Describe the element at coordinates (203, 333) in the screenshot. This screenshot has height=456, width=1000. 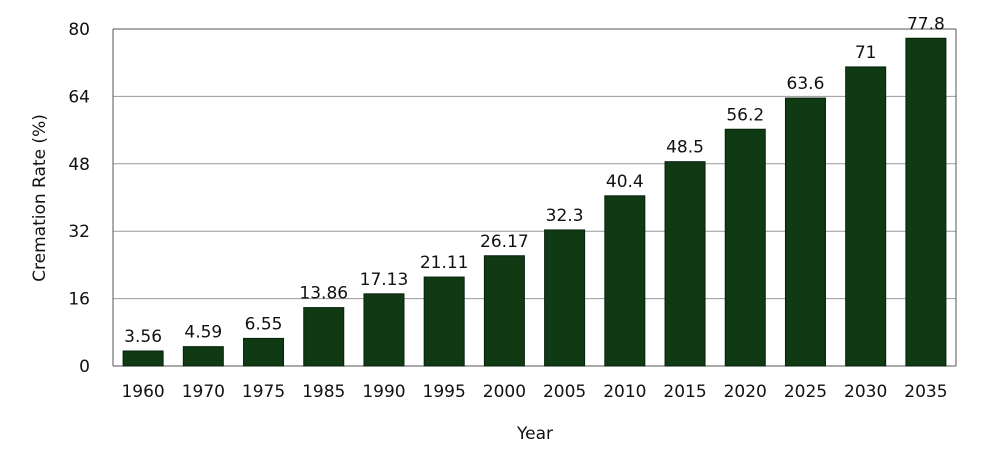
I see `value-label: 4.59` at that location.